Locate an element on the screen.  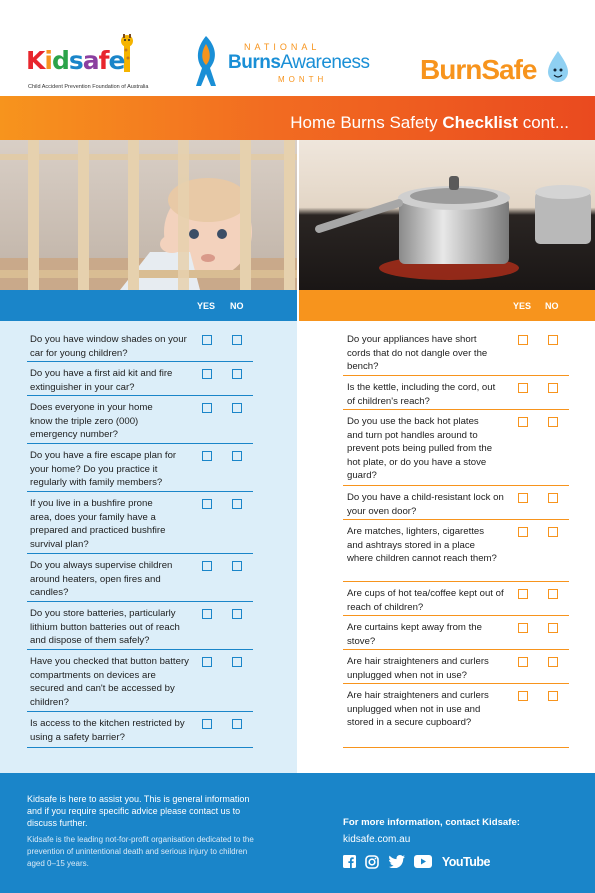
baw-title-rest: Awareness is located at coordinates (325, 62).